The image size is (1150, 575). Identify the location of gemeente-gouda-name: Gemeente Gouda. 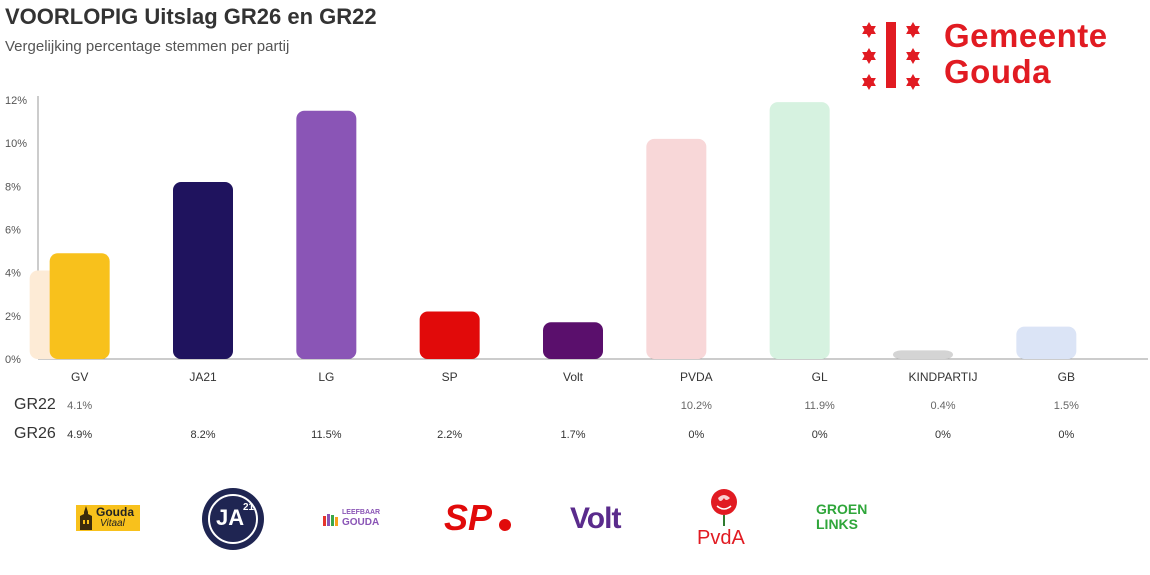
(1026, 54).